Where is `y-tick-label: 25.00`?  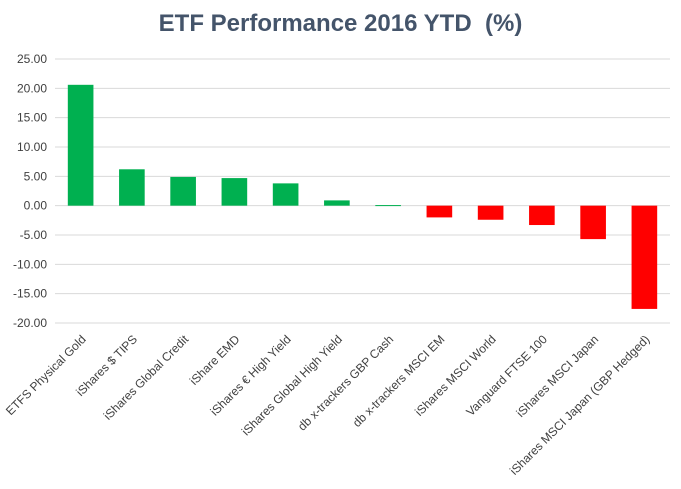 y-tick-label: 25.00 is located at coordinates (32, 59).